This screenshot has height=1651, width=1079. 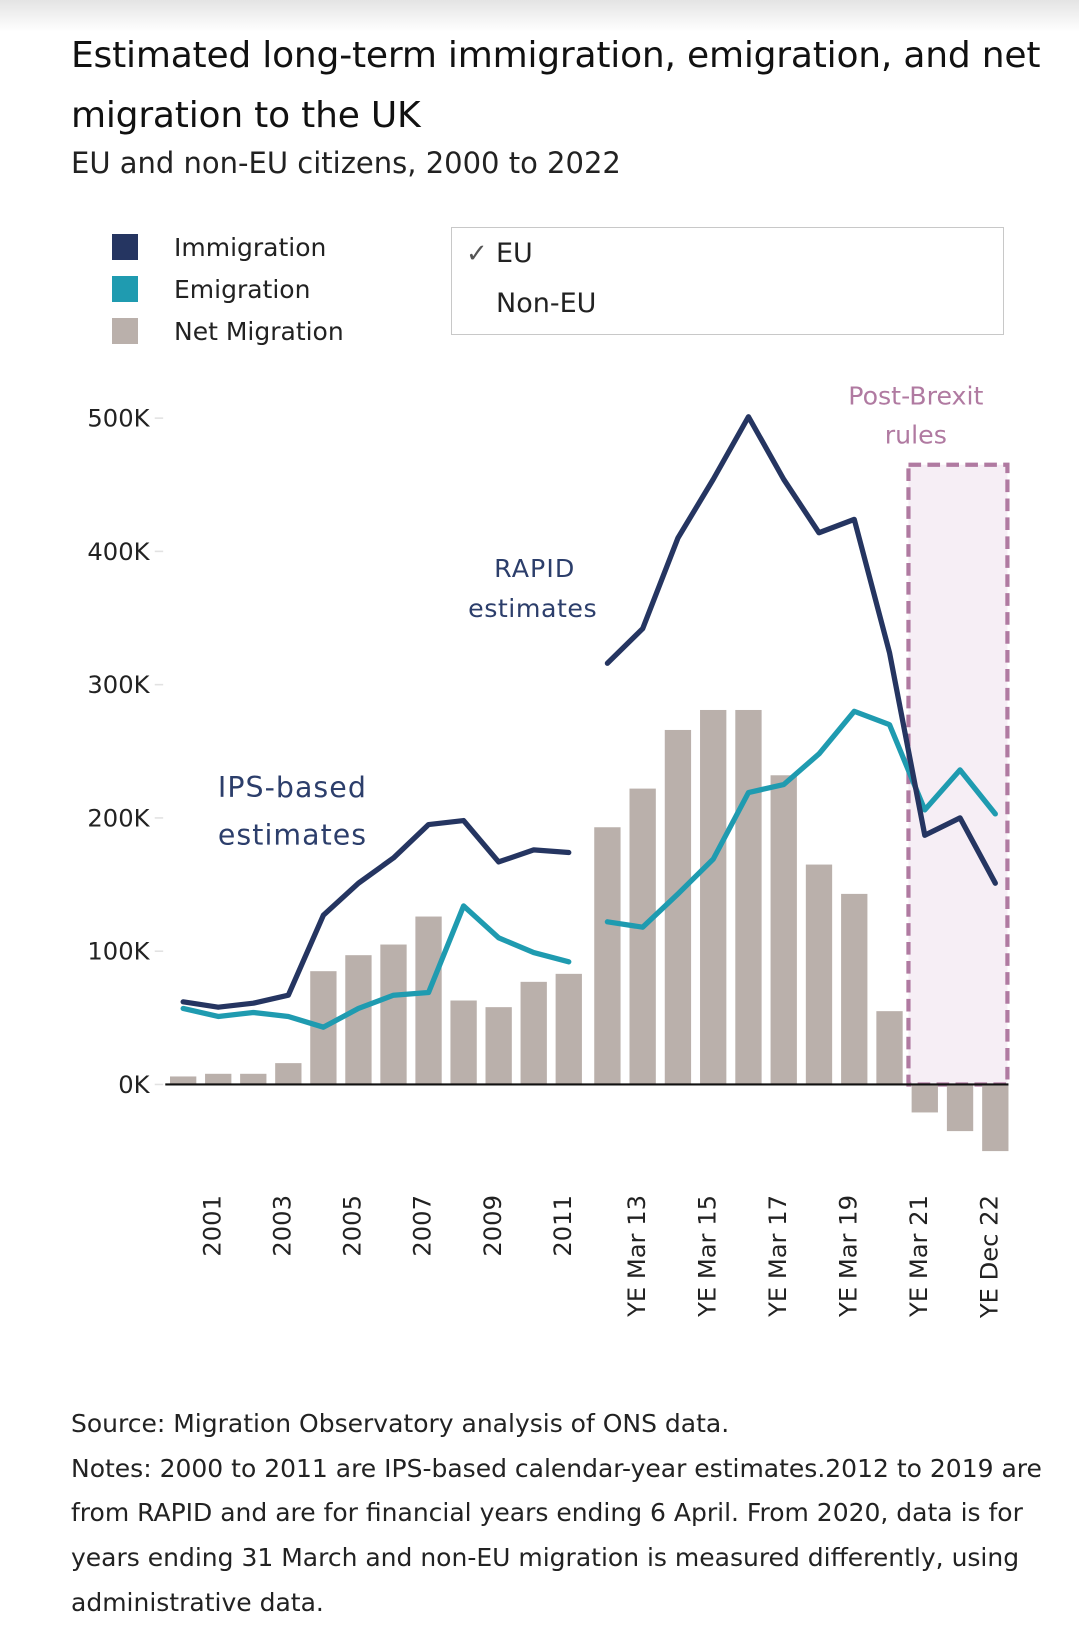 What do you see at coordinates (134, 1085) in the screenshot?
I see `y-tick-label: 0K` at bounding box center [134, 1085].